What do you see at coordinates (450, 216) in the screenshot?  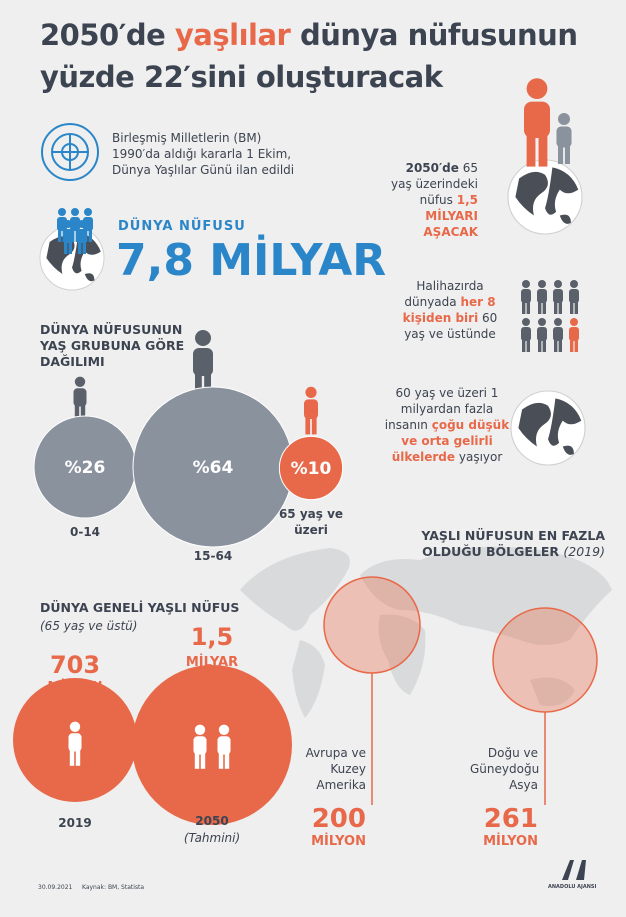 I see `fact-highlight: 1,5 MİLYARI AŞACAK` at bounding box center [450, 216].